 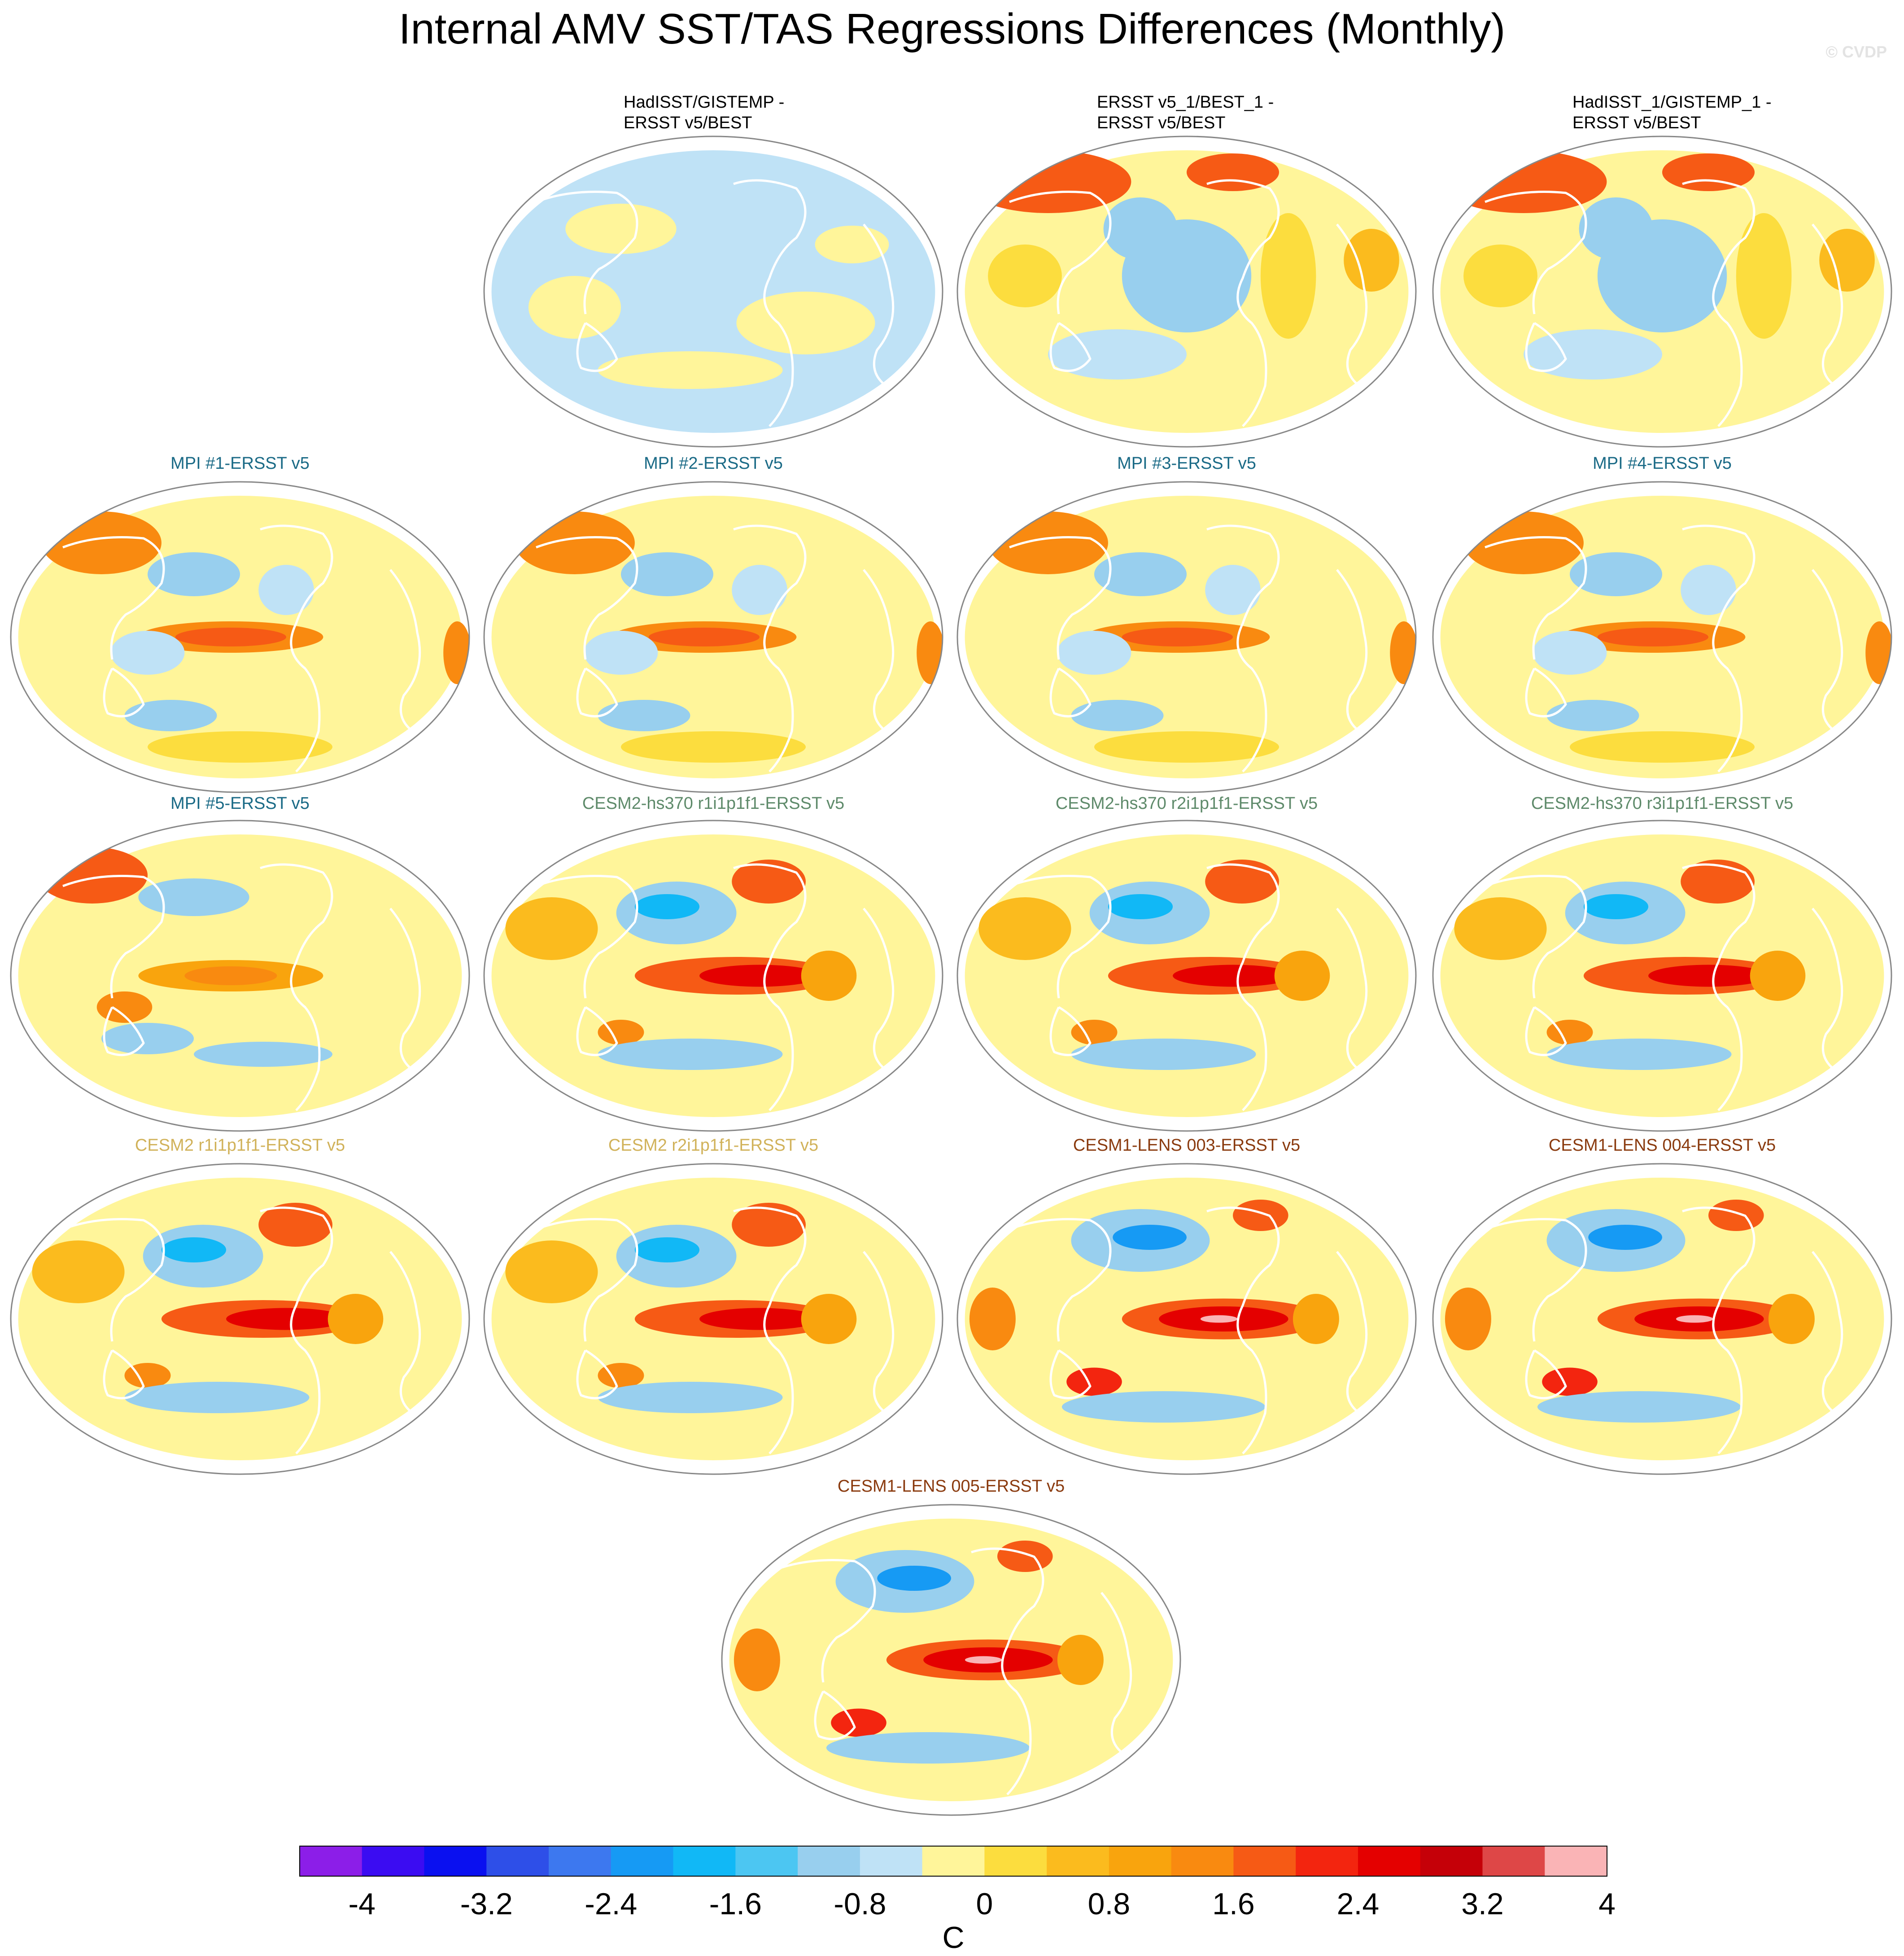 I want to click on panel-title-mpi-2: MPI #2-ERSST v5, so click(x=713, y=463).